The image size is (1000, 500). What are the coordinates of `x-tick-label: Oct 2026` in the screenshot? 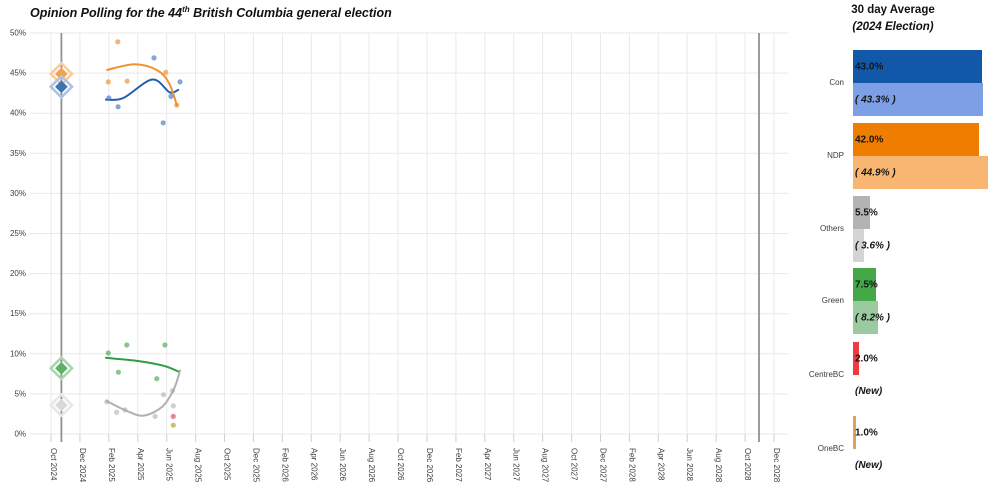 It's located at (400, 464).